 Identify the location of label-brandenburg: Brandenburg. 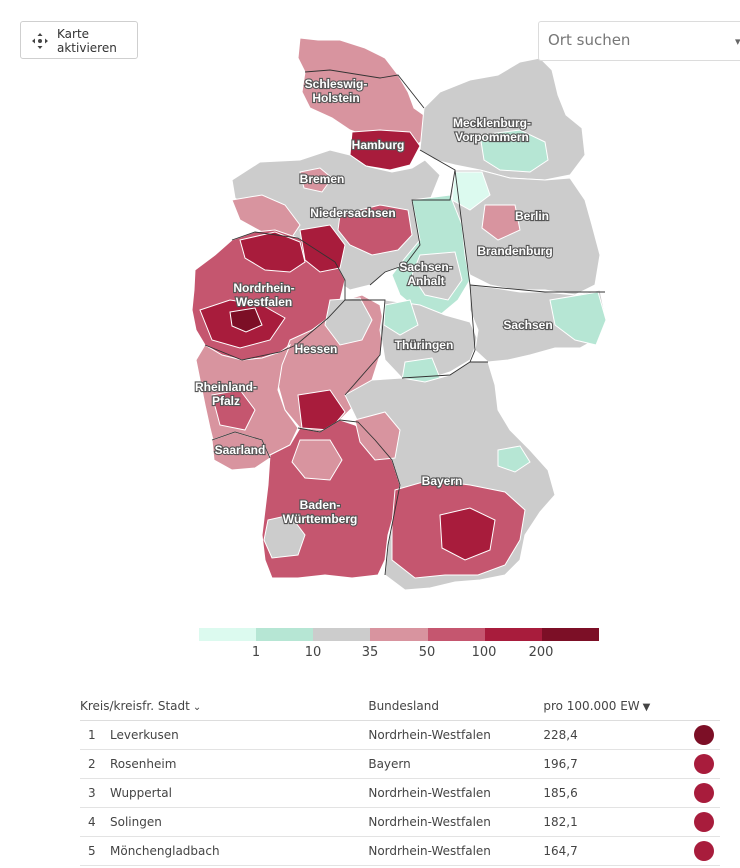
(514, 251).